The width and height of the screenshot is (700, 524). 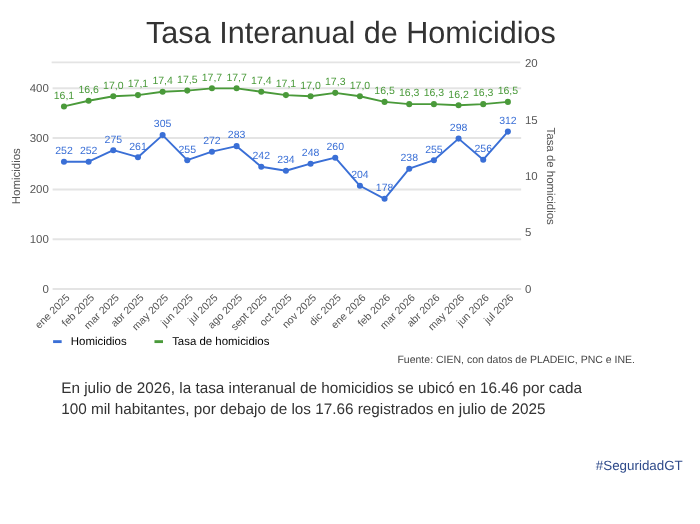 What do you see at coordinates (322, 399) in the screenshot?
I see `text: En julio de 2026, la tasa interanual de homicidios se ubicó en 16.46 por cada 100 mil habitantes, por debajo de los 17.66 registrados en julio de 2025` at bounding box center [322, 399].